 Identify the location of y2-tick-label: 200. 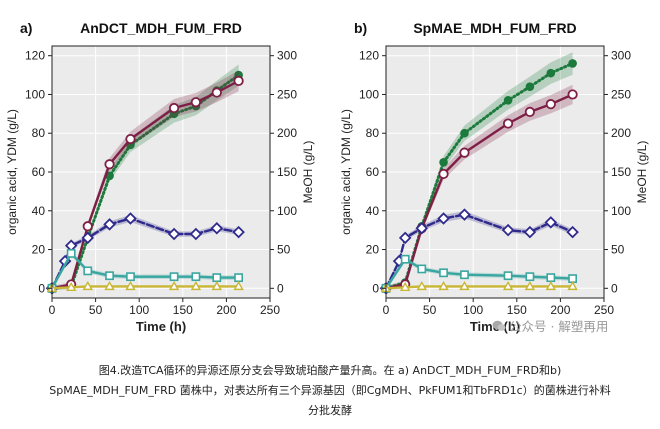
(621, 133).